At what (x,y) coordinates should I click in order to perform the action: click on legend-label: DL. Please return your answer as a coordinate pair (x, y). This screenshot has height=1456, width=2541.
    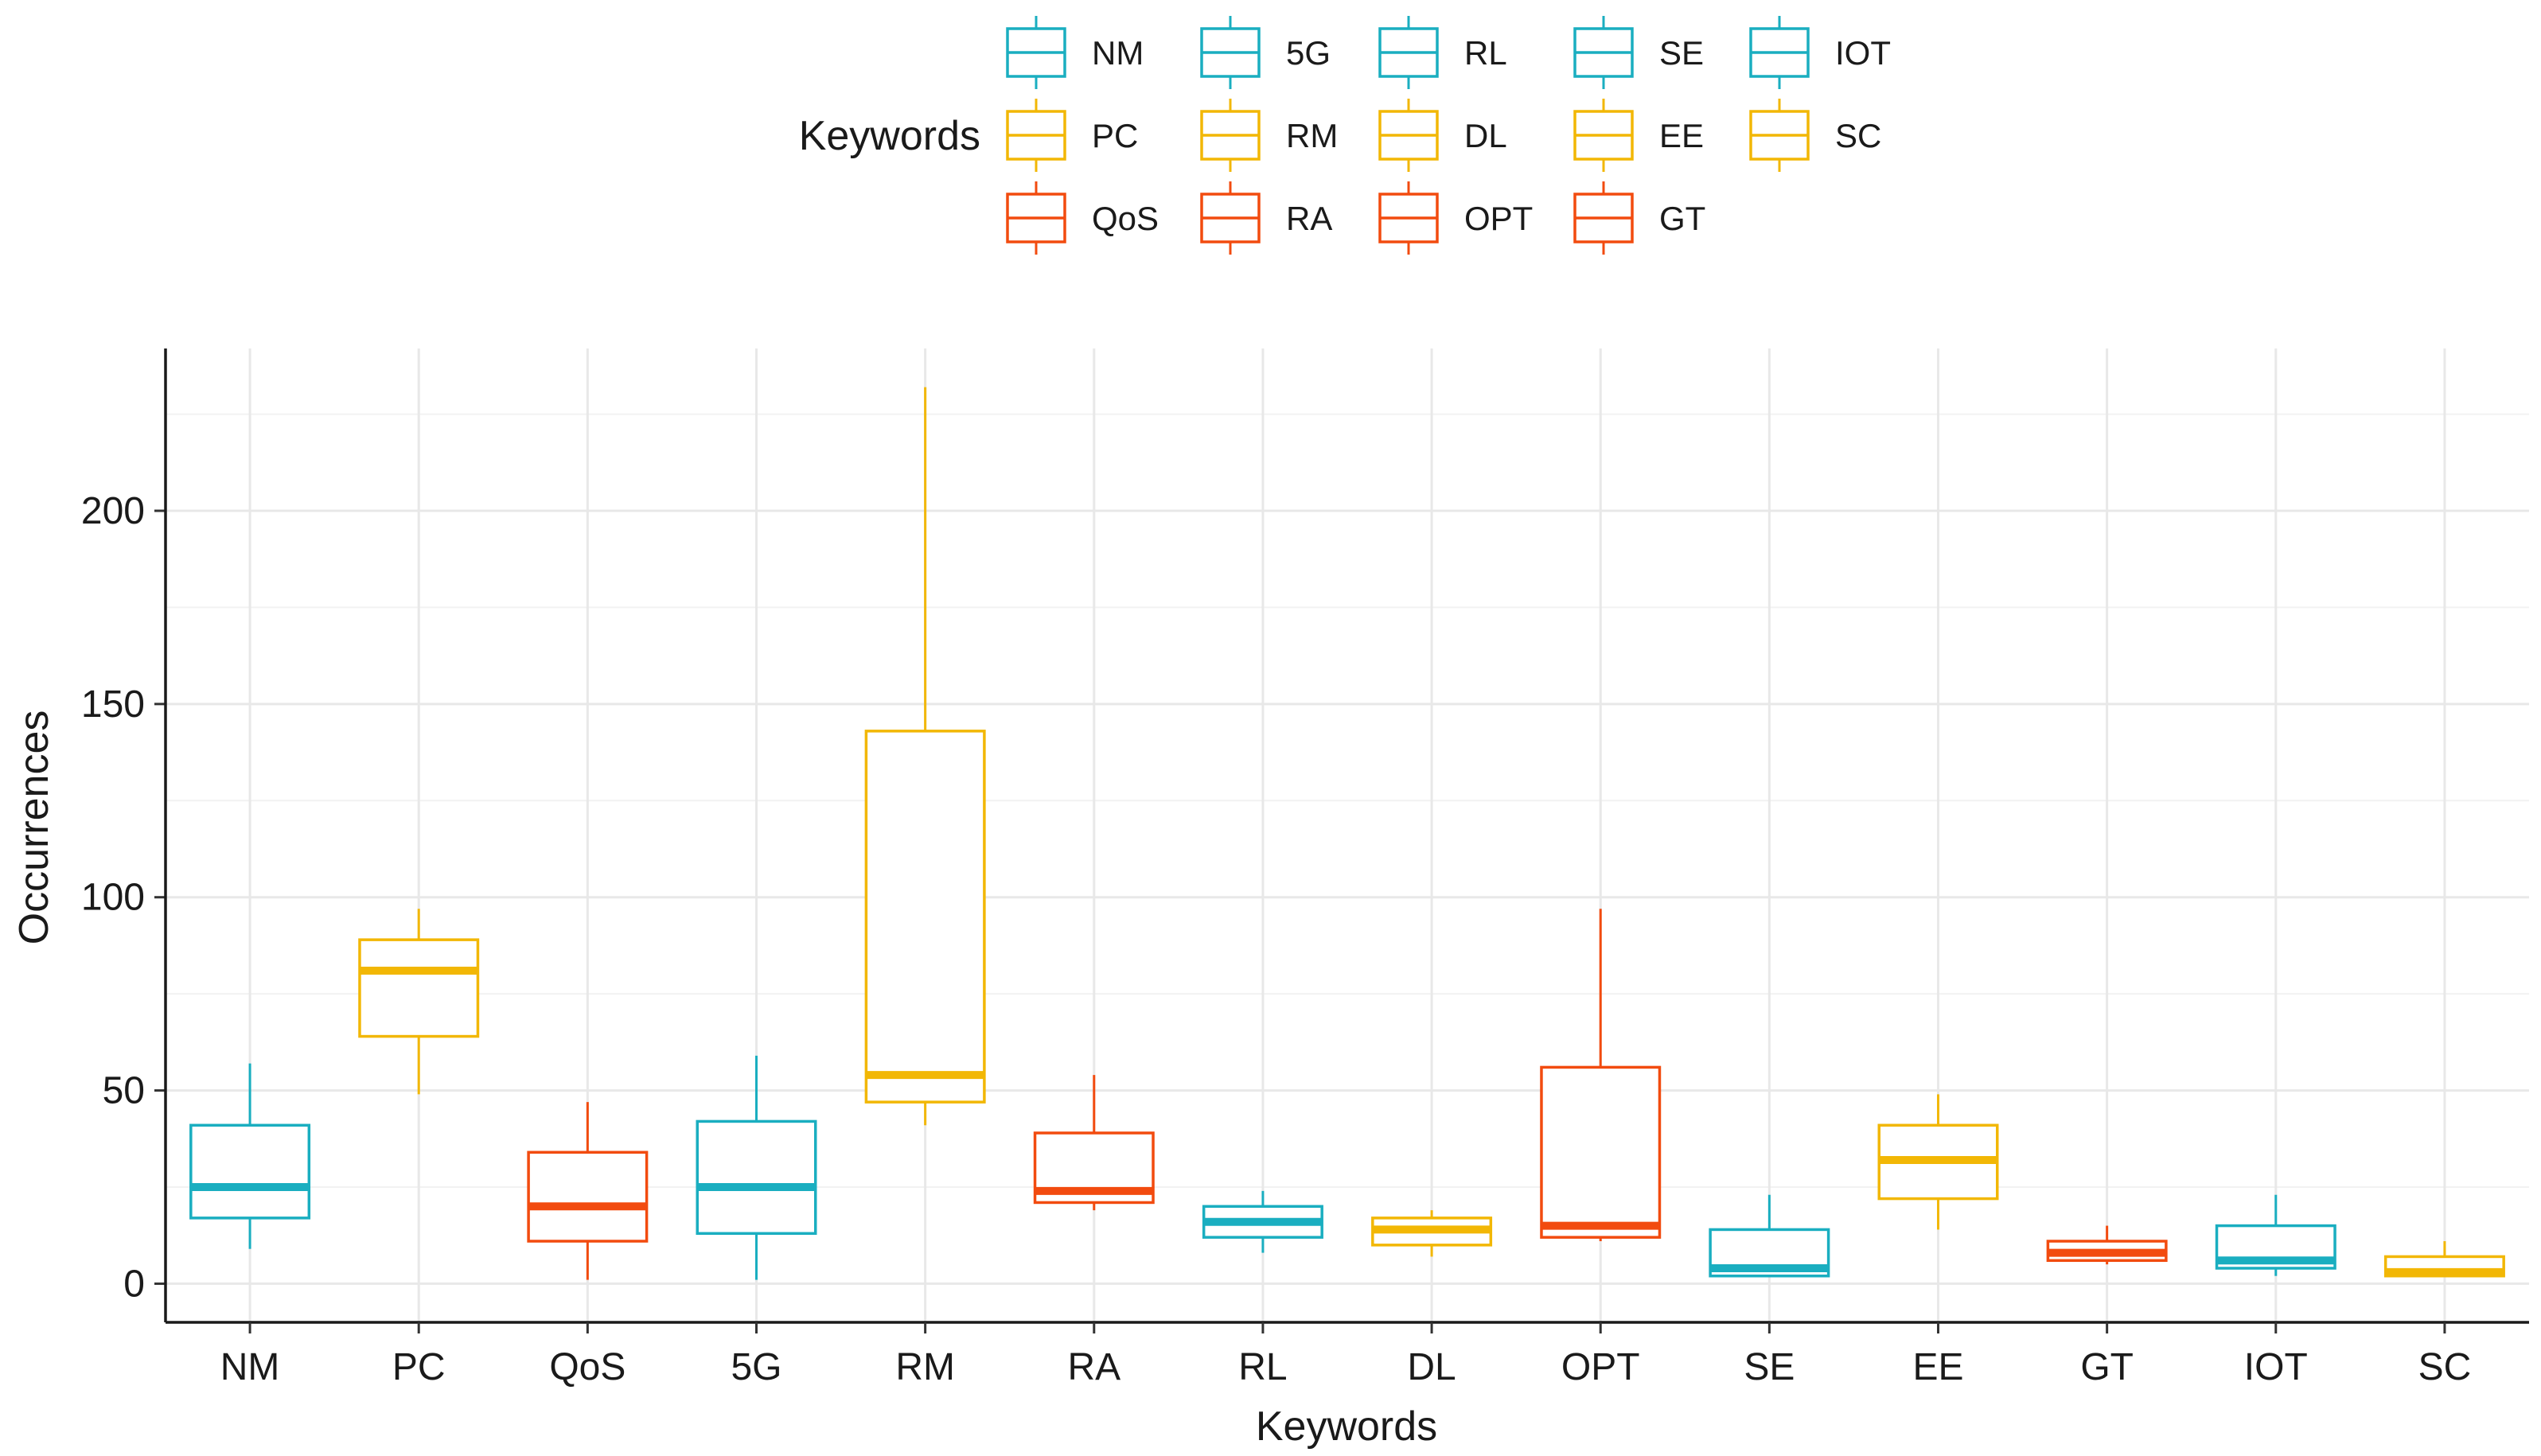
    Looking at the image, I should click on (1485, 135).